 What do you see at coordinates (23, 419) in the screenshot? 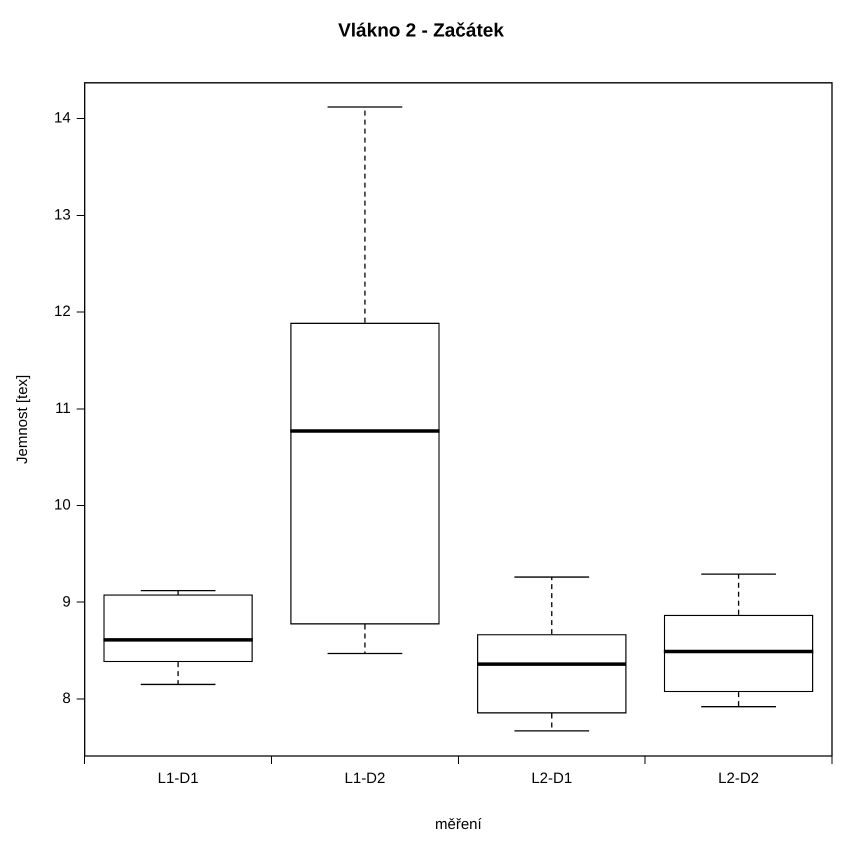
I see `y-axis-title: Jemnost [tex]` at bounding box center [23, 419].